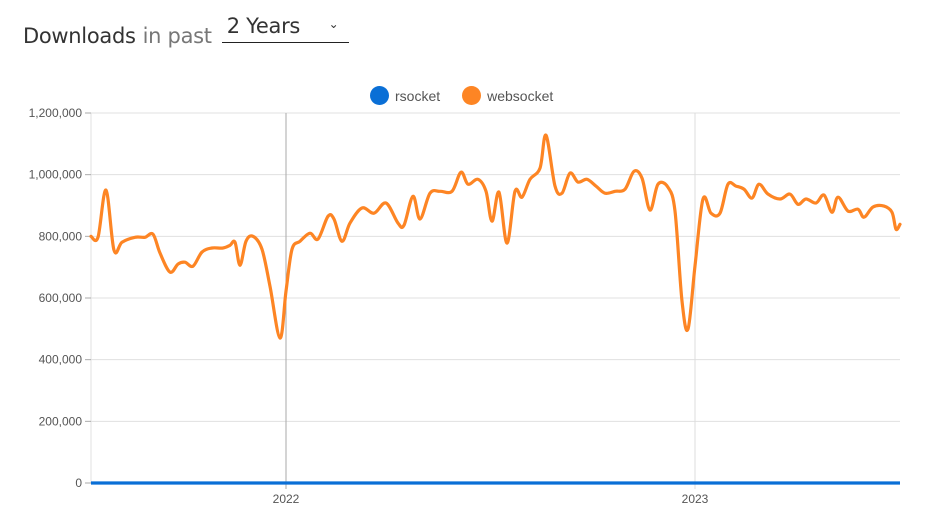  What do you see at coordinates (418, 95) in the screenshot?
I see `legend-label: rsocket` at bounding box center [418, 95].